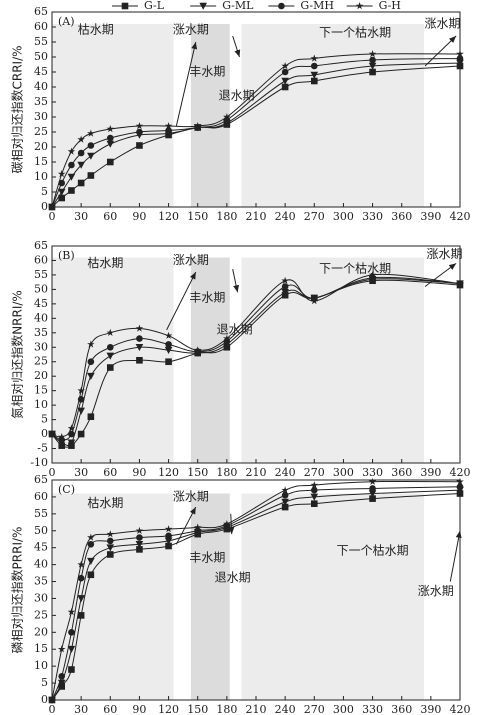 The image size is (486, 715). Describe the element at coordinates (41, 274) in the screenshot. I see `y-tick-label: 55` at that location.